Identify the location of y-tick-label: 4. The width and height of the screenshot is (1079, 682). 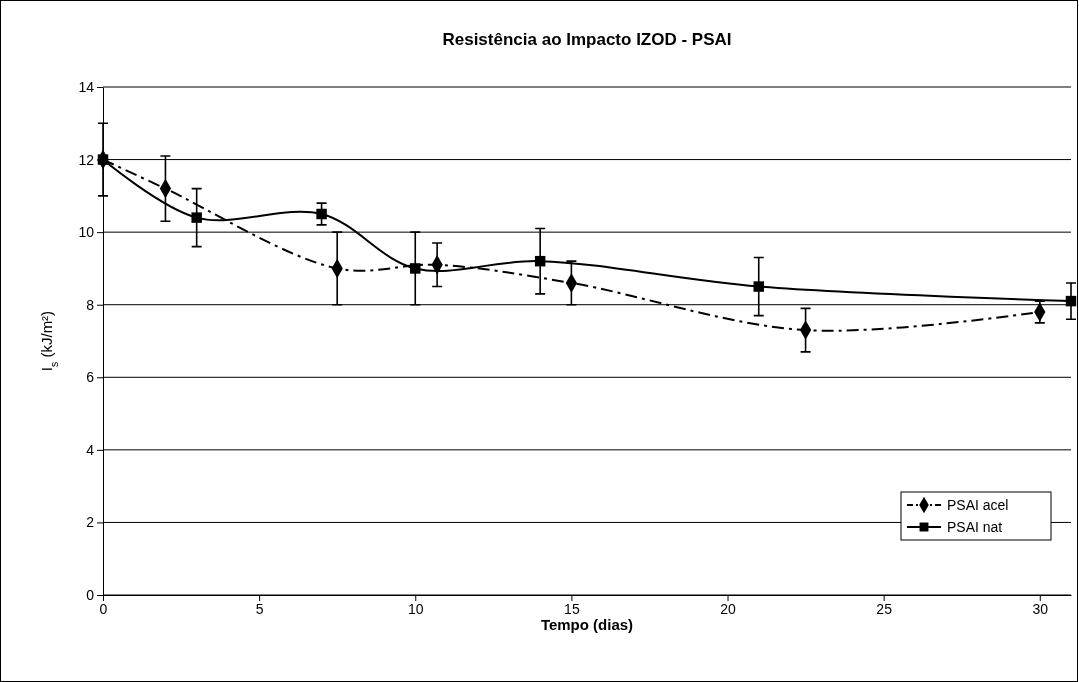
(90, 449).